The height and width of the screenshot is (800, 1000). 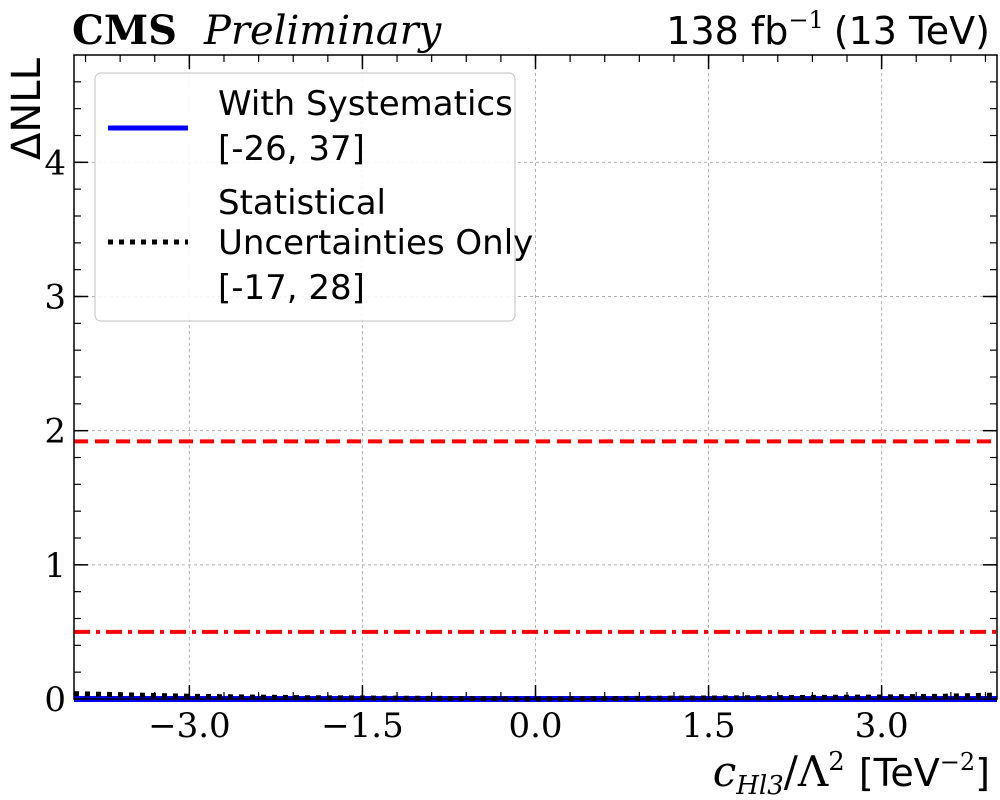 What do you see at coordinates (725, 771) in the screenshot?
I see `x-axis-label-main: c` at bounding box center [725, 771].